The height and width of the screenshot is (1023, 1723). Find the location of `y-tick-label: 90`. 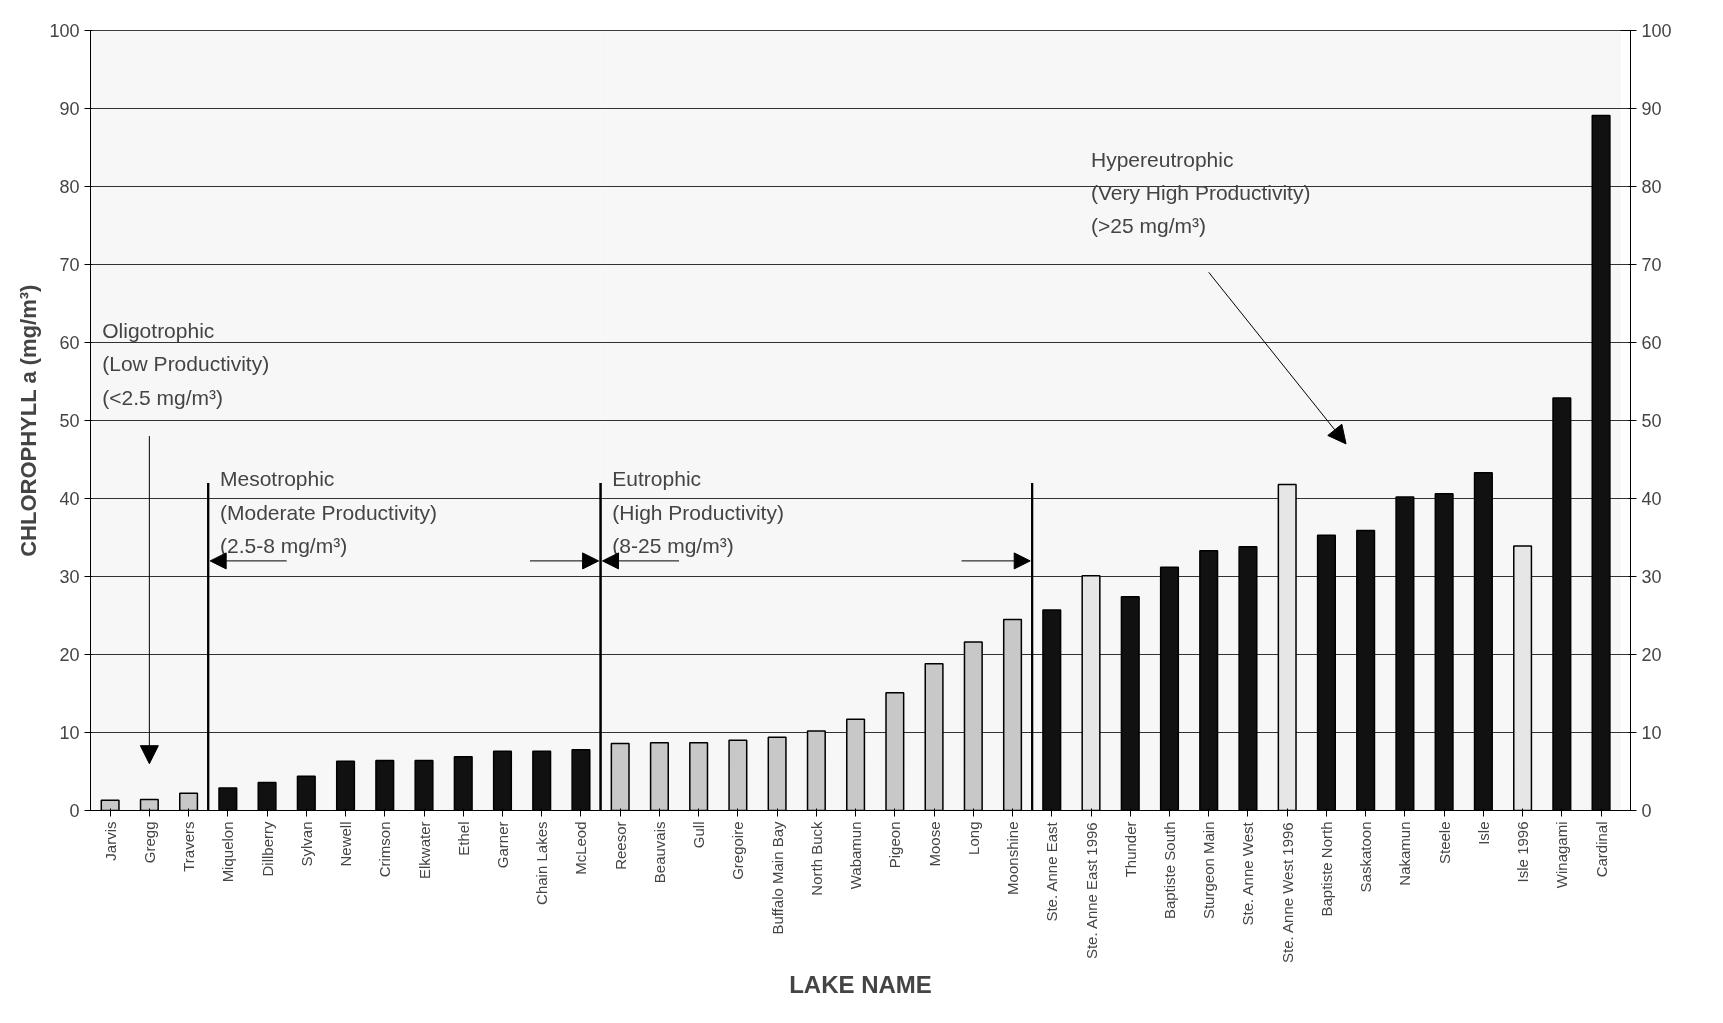

y-tick-label: 90 is located at coordinates (69, 109).